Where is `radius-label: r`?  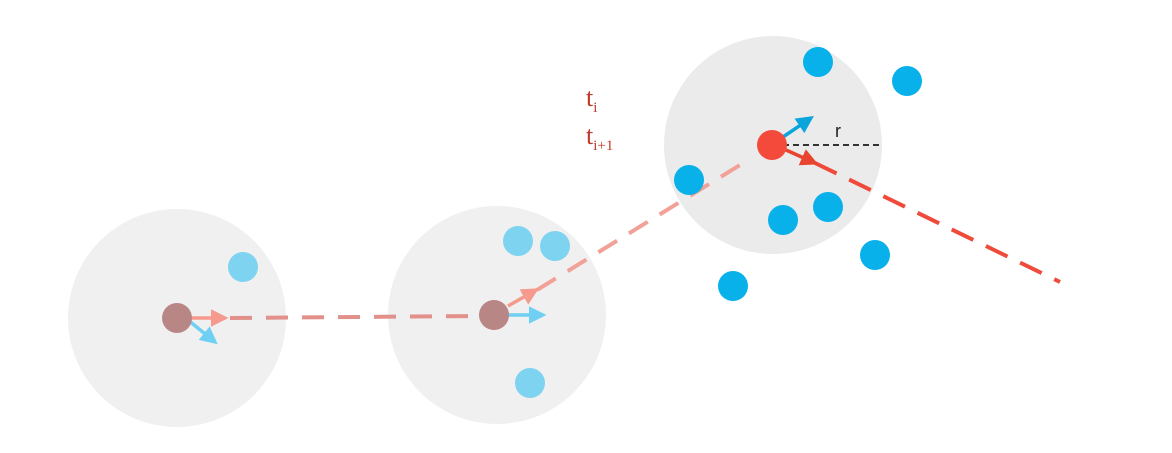 radius-label: r is located at coordinates (838, 131).